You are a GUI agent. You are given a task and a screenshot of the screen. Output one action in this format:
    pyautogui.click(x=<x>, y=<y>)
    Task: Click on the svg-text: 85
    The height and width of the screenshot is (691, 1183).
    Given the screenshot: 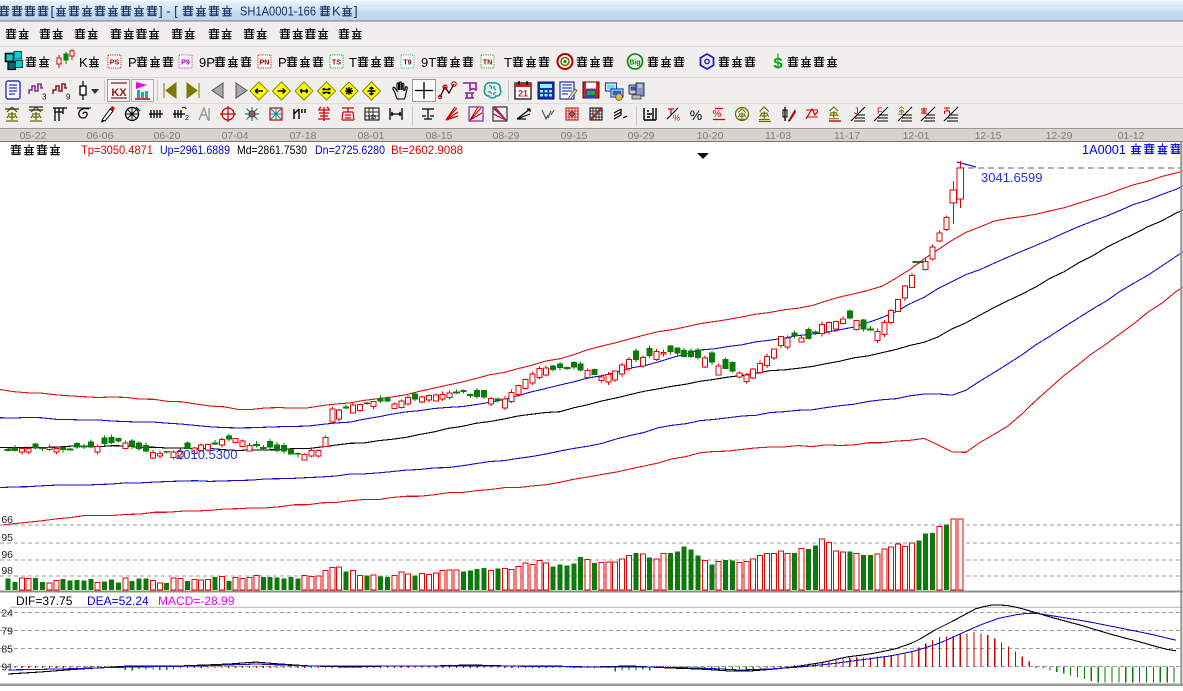 What is the action you would take?
    pyautogui.click(x=7, y=650)
    